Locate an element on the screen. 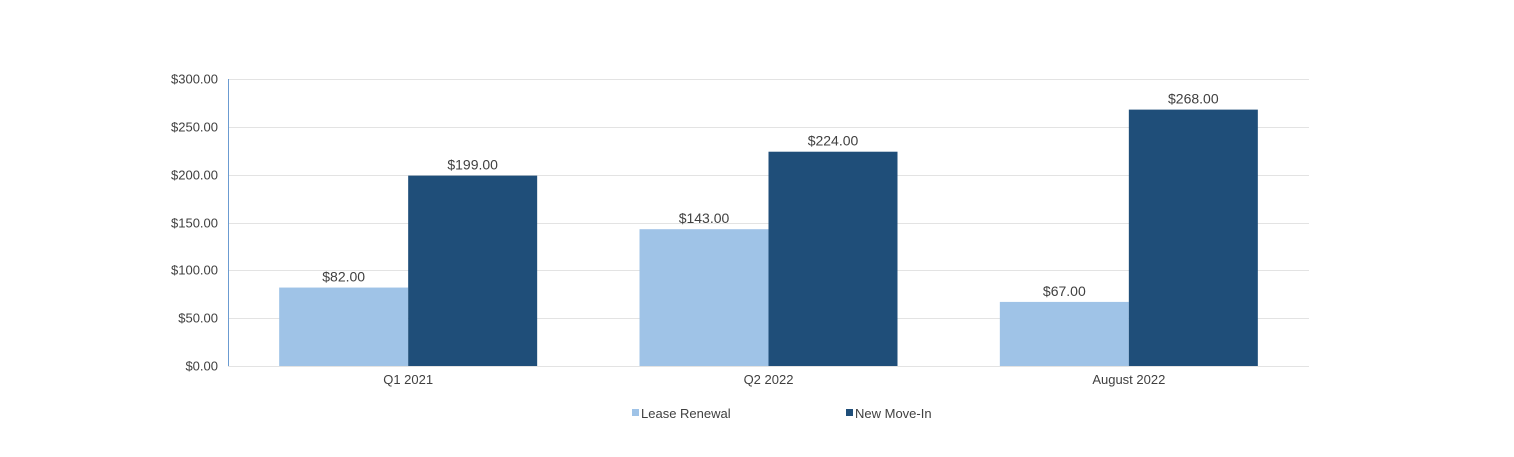  x-category-label: Q2 2022 is located at coordinates (769, 379).